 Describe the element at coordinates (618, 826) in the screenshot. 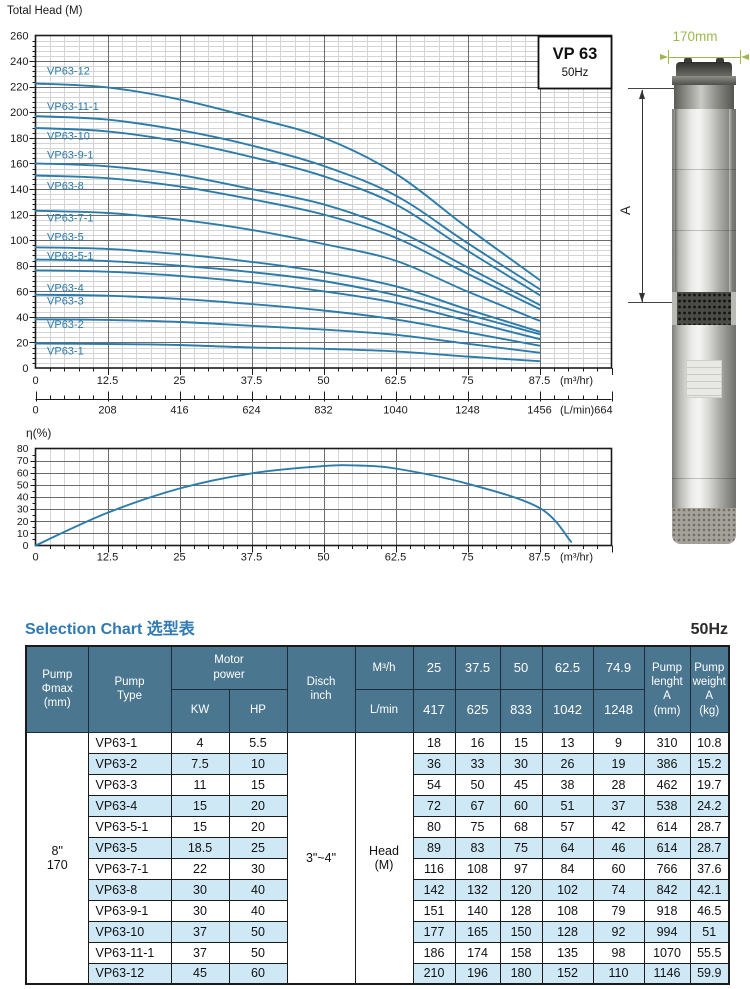

I see `cell-head-value: 42` at that location.